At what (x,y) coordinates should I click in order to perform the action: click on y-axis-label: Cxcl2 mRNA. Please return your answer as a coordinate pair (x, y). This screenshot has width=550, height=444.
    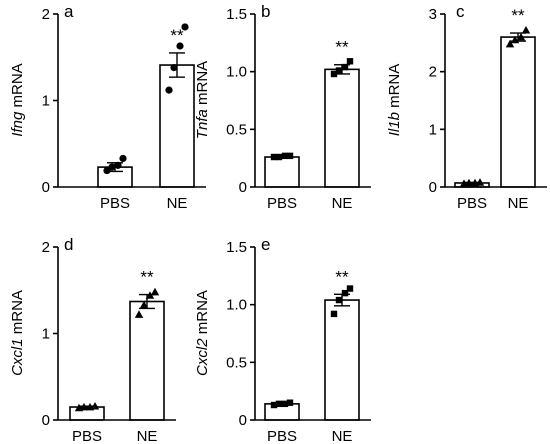
    Looking at the image, I should click on (202, 333).